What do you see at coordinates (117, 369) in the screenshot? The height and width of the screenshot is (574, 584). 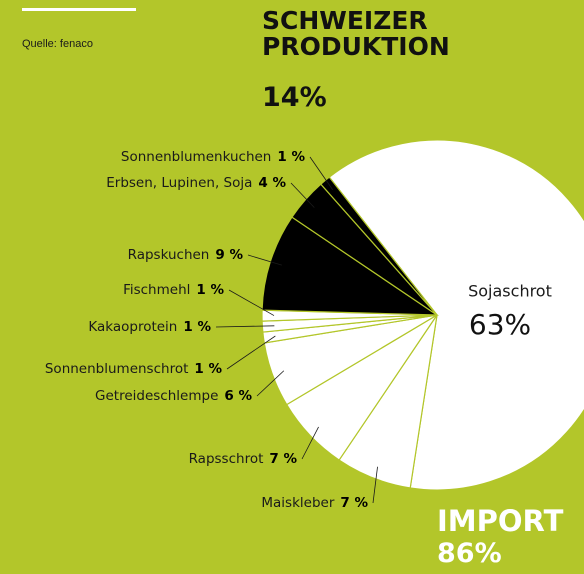 I see `slice-label: Sonnenblumenschrot` at bounding box center [117, 369].